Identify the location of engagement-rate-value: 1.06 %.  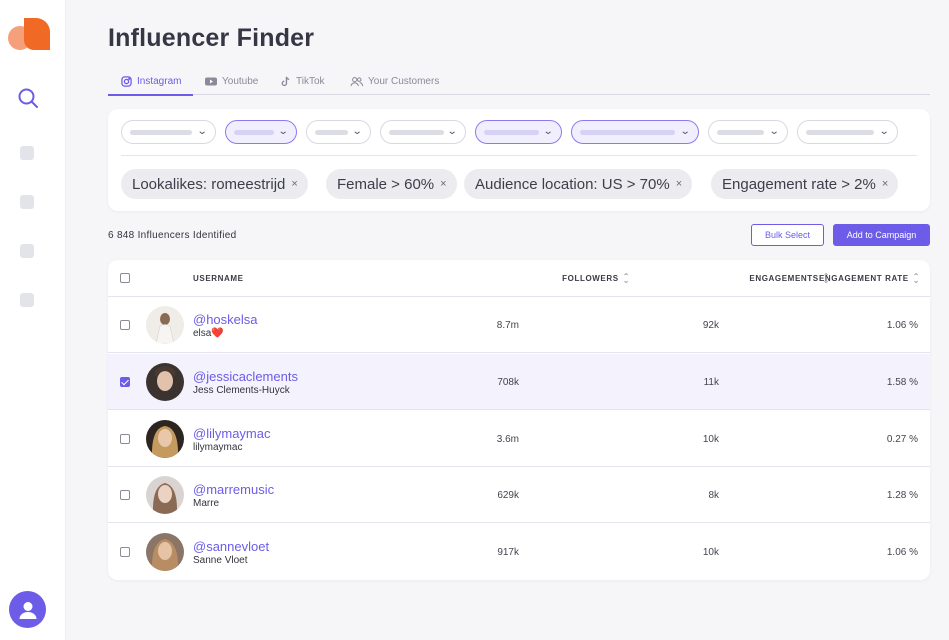
(902, 552).